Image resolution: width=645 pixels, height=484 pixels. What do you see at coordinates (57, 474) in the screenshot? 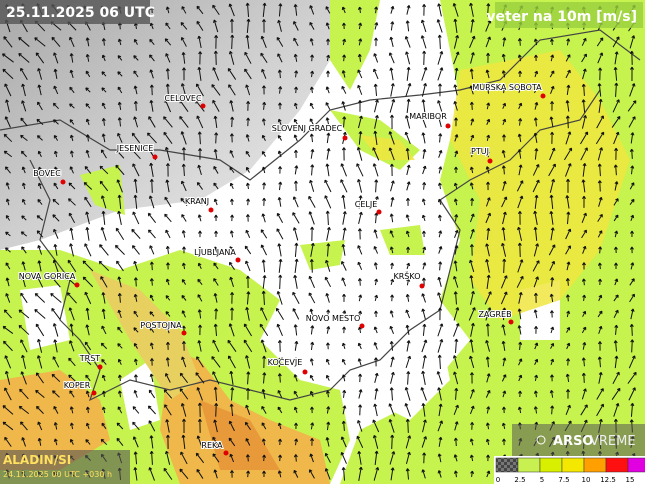
I see `model-run: 24.11.2025 00 UTC +030 h` at bounding box center [57, 474].